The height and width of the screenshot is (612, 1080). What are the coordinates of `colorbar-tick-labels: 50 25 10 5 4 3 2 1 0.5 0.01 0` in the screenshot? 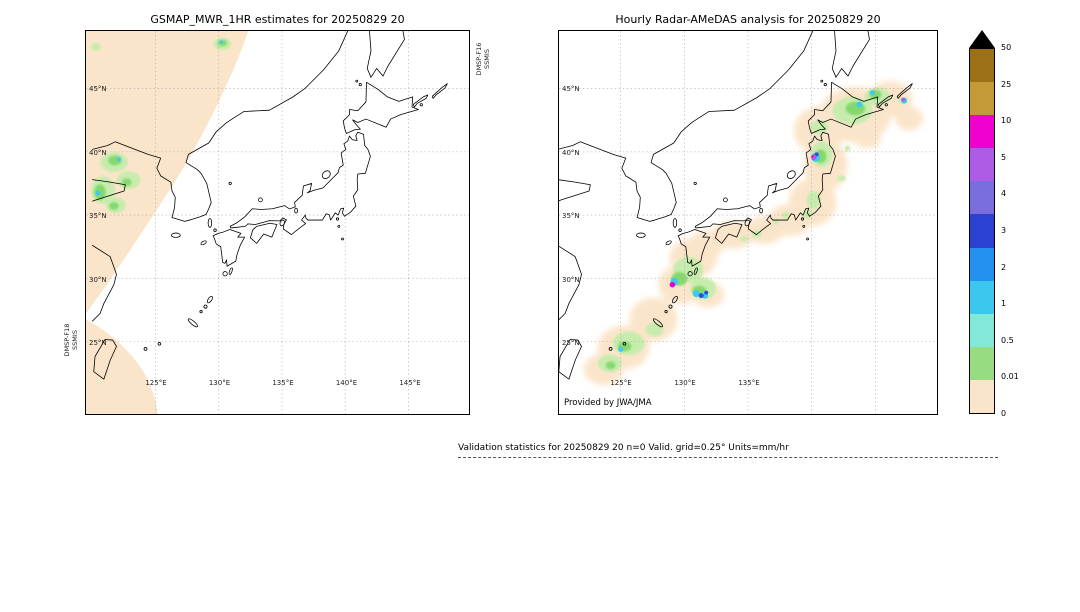 It's located at (1010, 231).